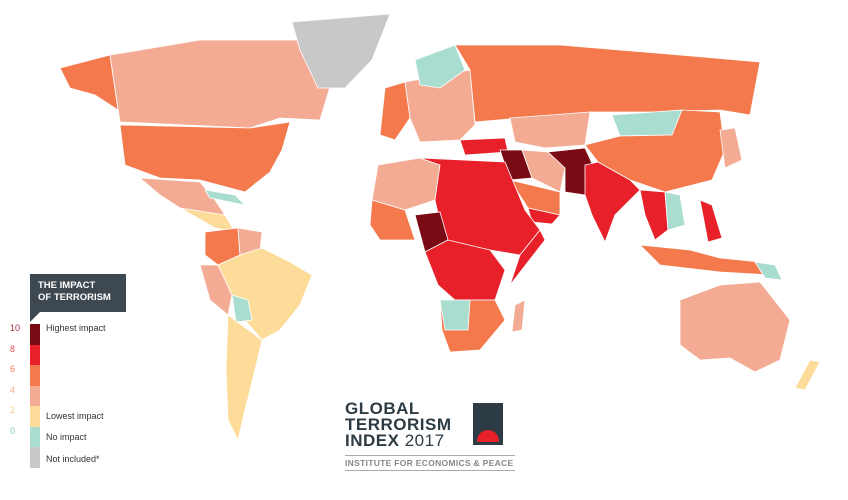  What do you see at coordinates (440, 66) in the screenshot?
I see `region-scandinavia` at bounding box center [440, 66].